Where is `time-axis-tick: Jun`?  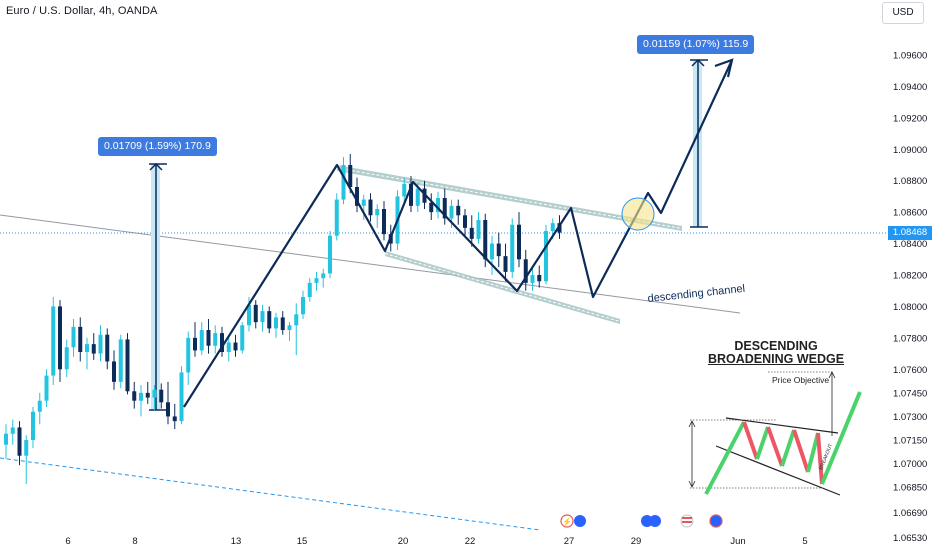 time-axis-tick: Jun is located at coordinates (737, 541).